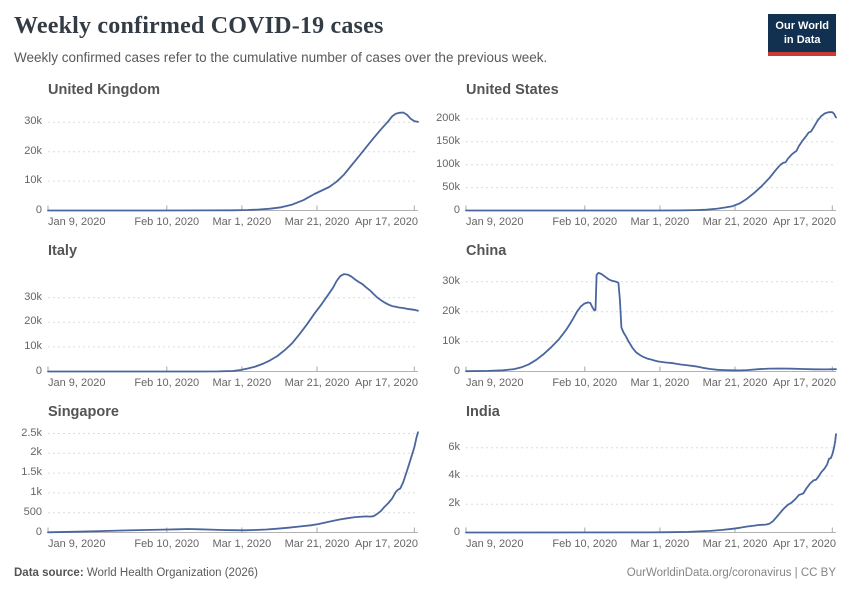 The width and height of the screenshot is (850, 600). What do you see at coordinates (49, 572) in the screenshot?
I see `data-source-label: Data source:` at bounding box center [49, 572].